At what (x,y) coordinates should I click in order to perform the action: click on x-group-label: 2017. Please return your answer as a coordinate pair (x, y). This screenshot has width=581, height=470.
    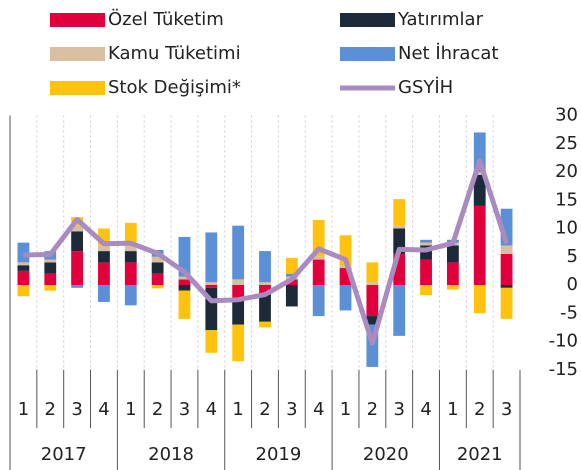
    Looking at the image, I should click on (64, 454).